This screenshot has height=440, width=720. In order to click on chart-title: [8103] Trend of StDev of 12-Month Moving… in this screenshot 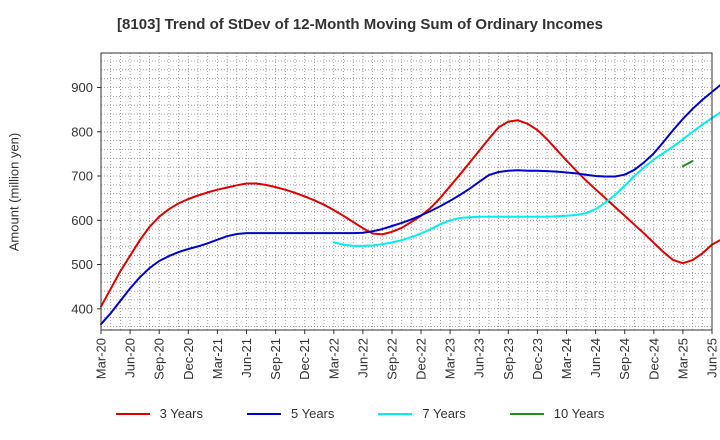, I will do `click(360, 24)`.